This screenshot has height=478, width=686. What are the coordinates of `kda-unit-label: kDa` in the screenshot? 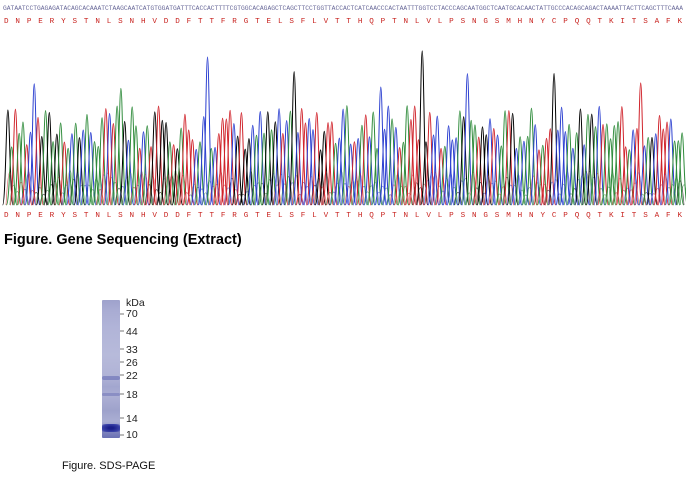 It's located at (135, 303).